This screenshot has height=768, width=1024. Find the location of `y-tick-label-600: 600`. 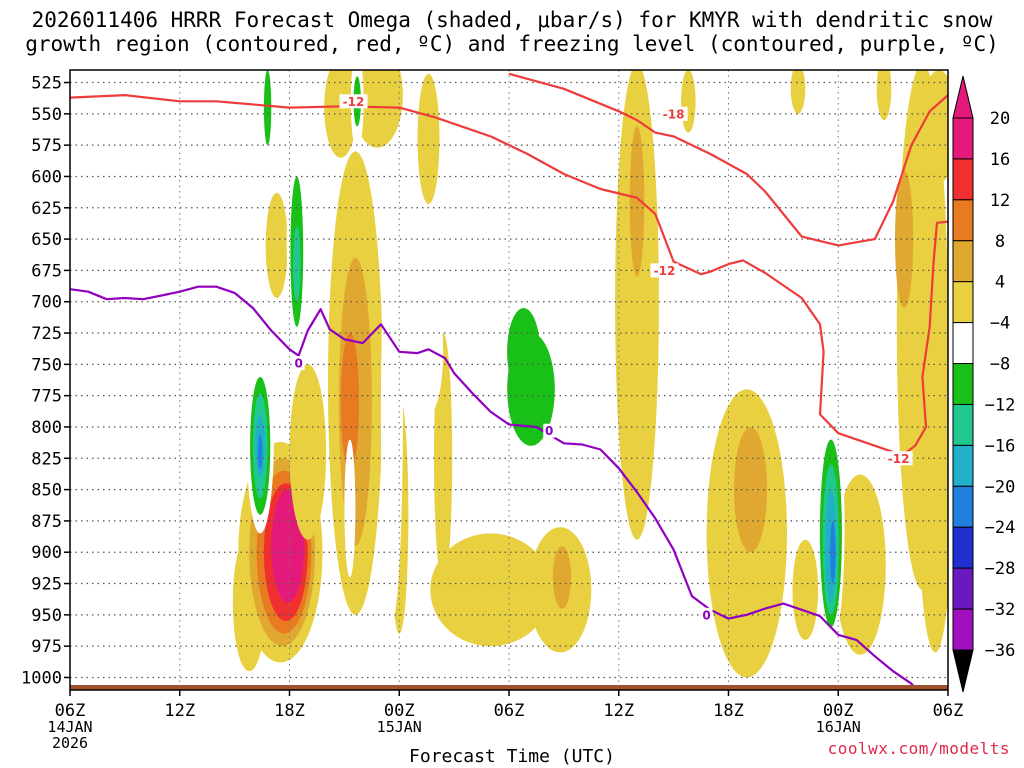

y-tick-label-600: 600 is located at coordinates (46, 177).